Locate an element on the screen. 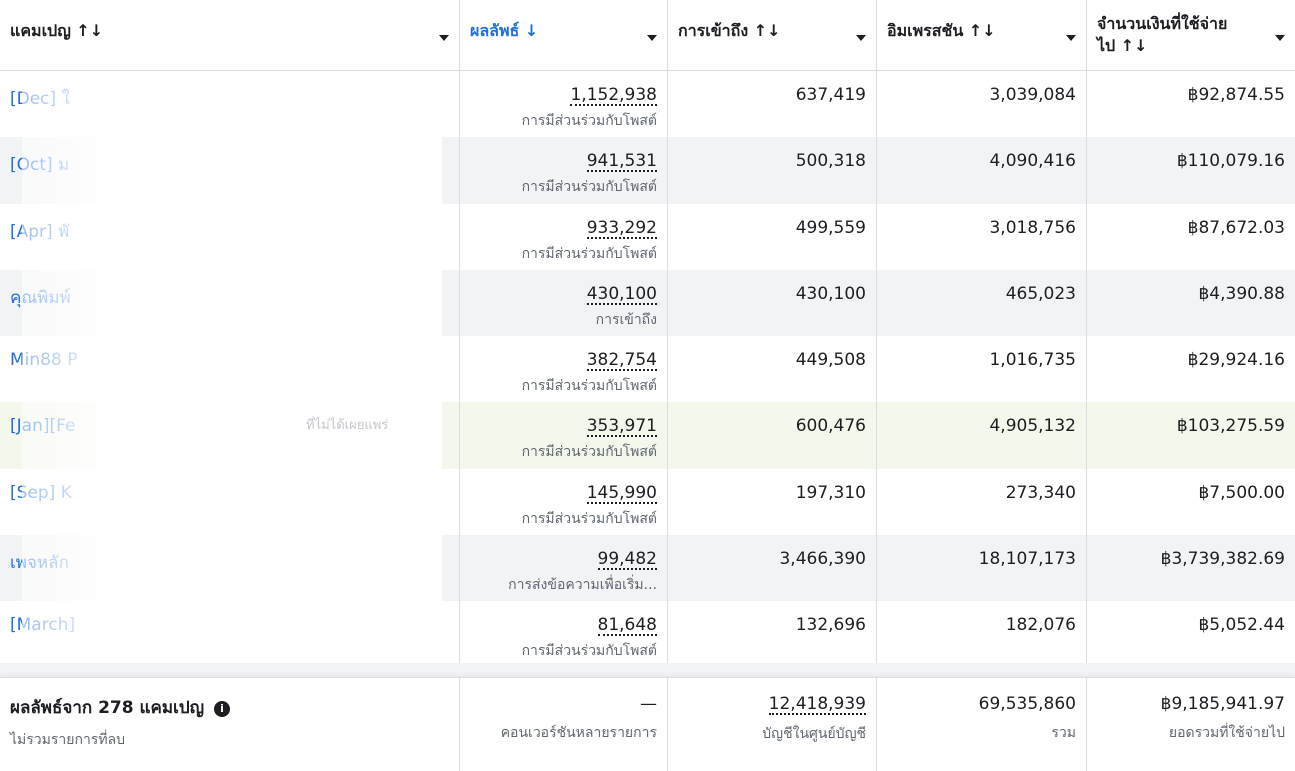  column-header-label: แคมเปญ ↑↓ is located at coordinates (57, 30).